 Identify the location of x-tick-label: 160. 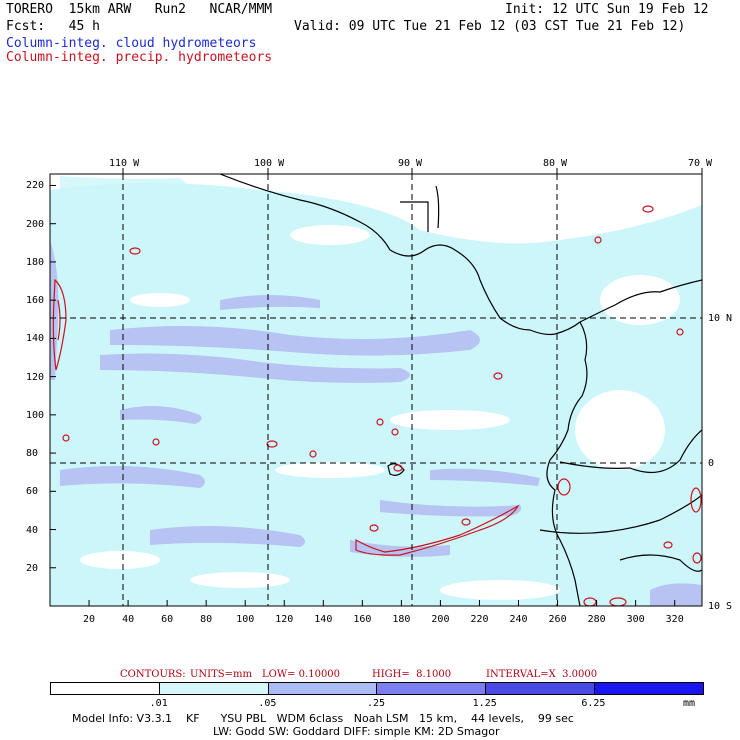
(362, 619).